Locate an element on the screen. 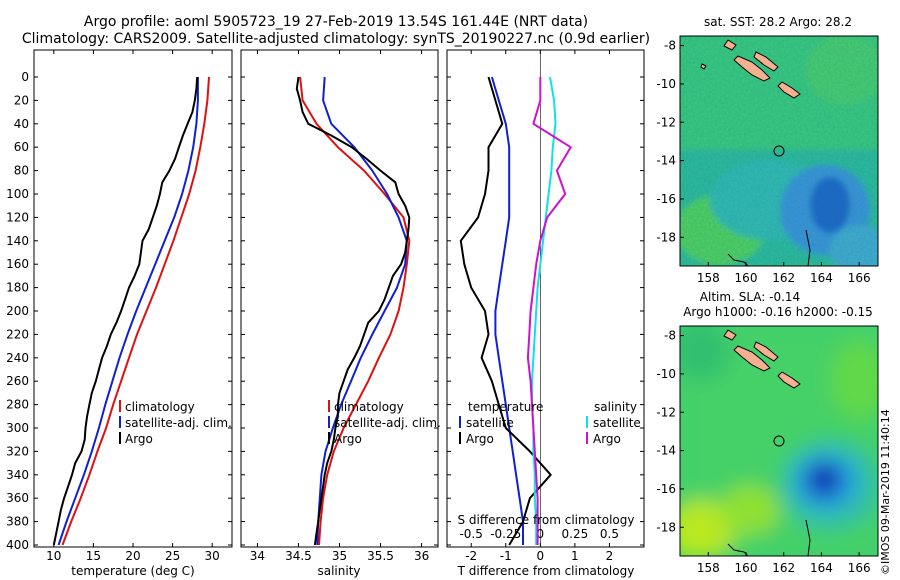  map-bottom-title-1: Altim. SLA: -0.14 is located at coordinates (750, 297).